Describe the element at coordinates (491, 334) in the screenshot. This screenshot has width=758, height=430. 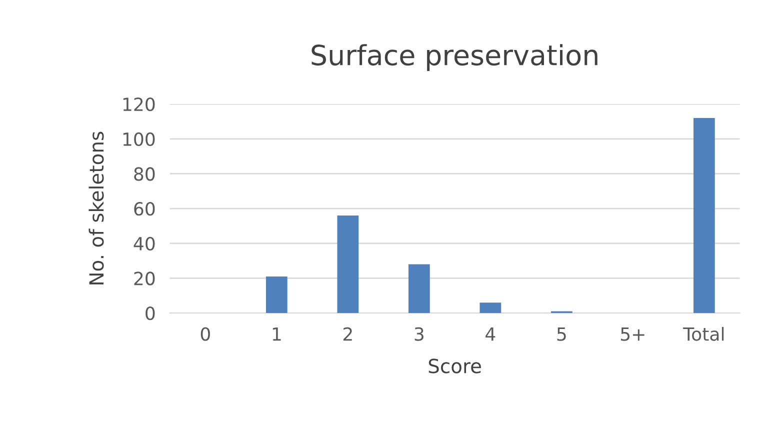
I see `x-tick-label: 4` at that location.